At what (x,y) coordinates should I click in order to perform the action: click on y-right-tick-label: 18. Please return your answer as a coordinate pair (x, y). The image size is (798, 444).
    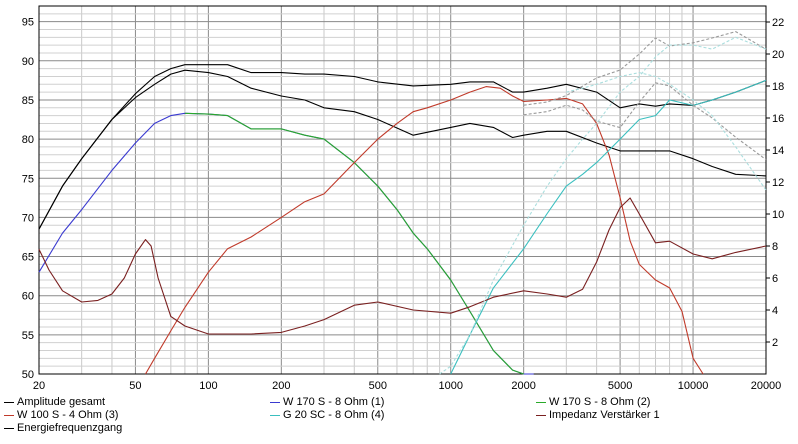
    Looking at the image, I should click on (778, 87).